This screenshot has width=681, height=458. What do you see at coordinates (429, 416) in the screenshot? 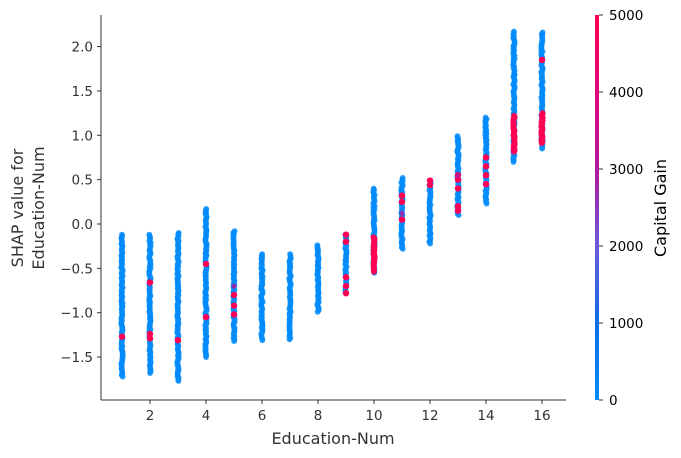
I see `x-tick-label: 12` at bounding box center [429, 416].